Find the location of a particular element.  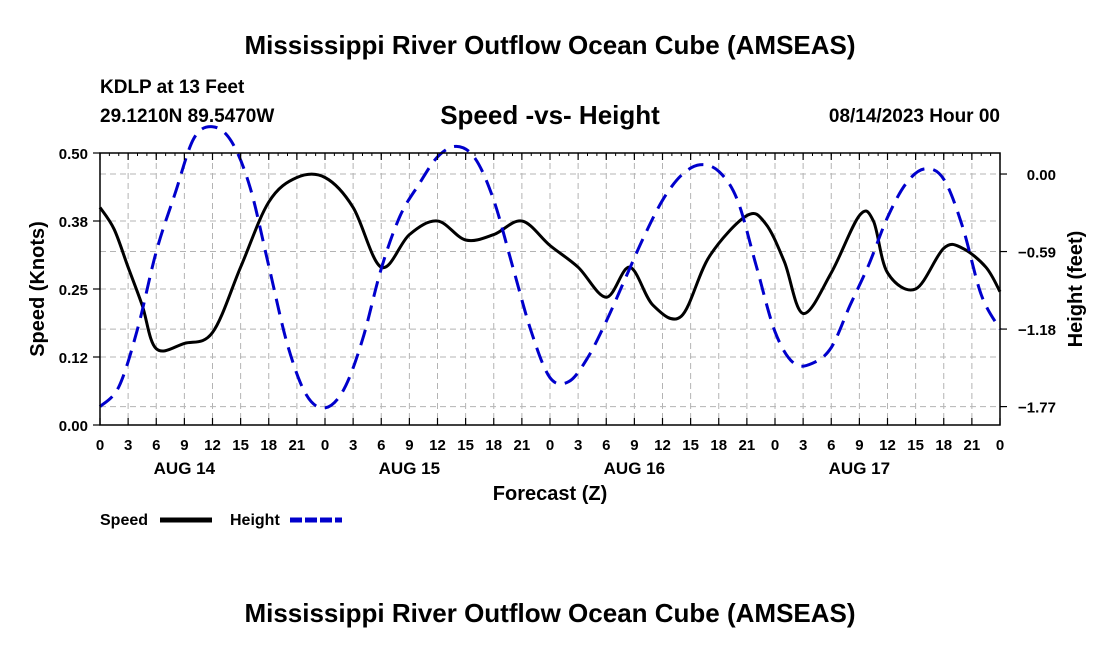

y-right-tick-label: 0.00 is located at coordinates (1041, 175).